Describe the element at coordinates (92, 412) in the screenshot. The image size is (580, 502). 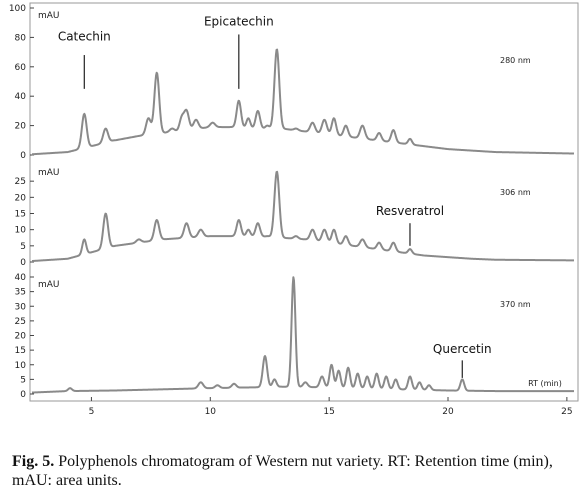
I see `x-tick-label: 5` at that location.